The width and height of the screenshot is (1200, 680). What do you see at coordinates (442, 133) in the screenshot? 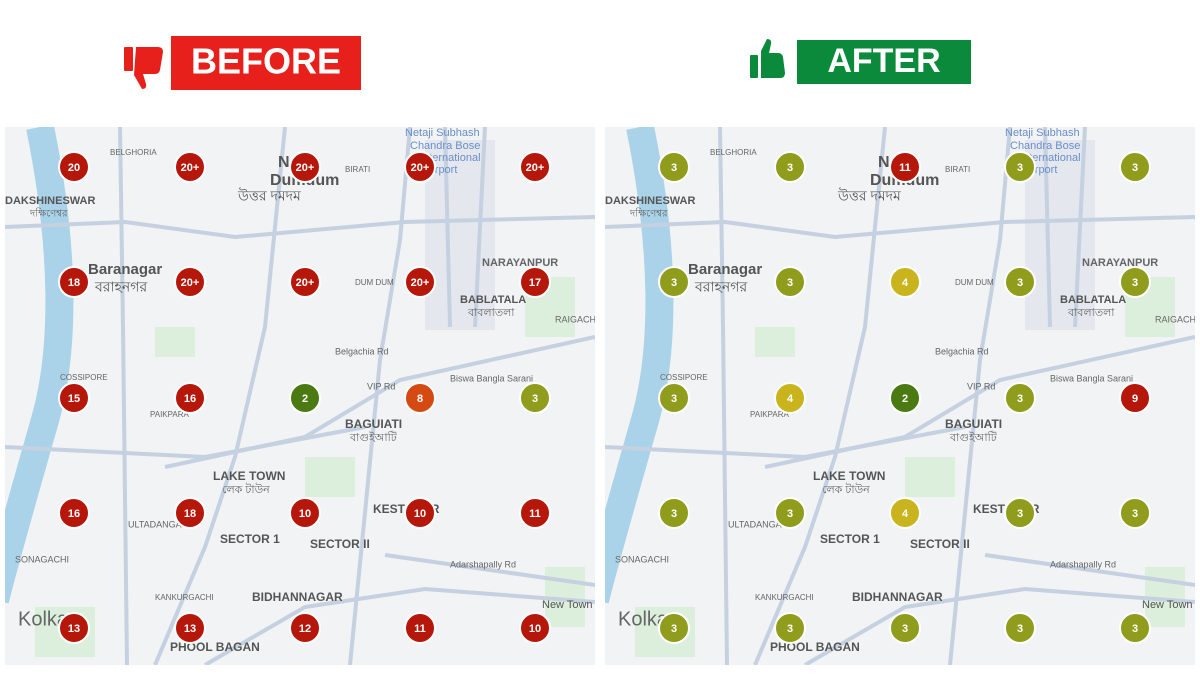
I see `map-label: Netaji Subhash` at bounding box center [442, 133].